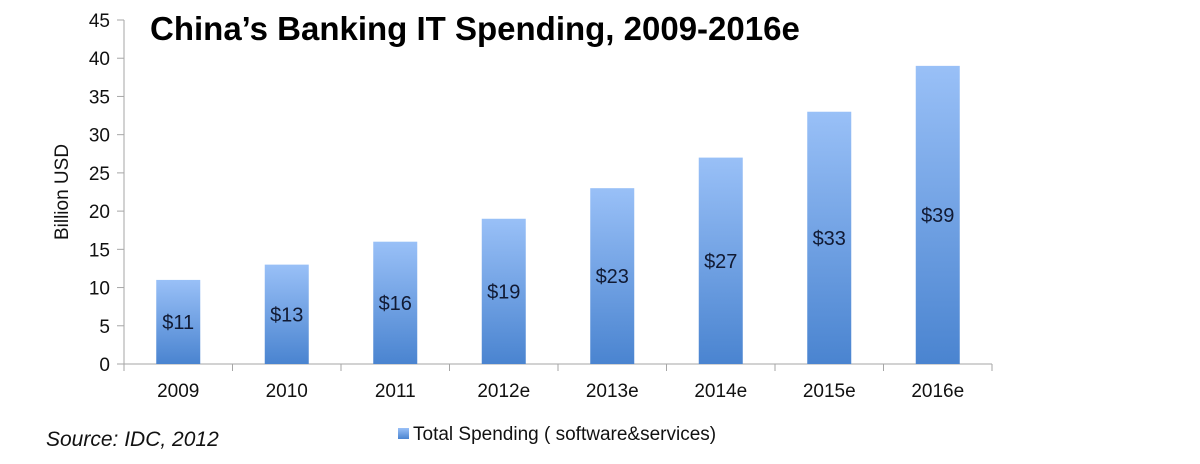  I want to click on y-tick-label: 15, so click(99, 250).